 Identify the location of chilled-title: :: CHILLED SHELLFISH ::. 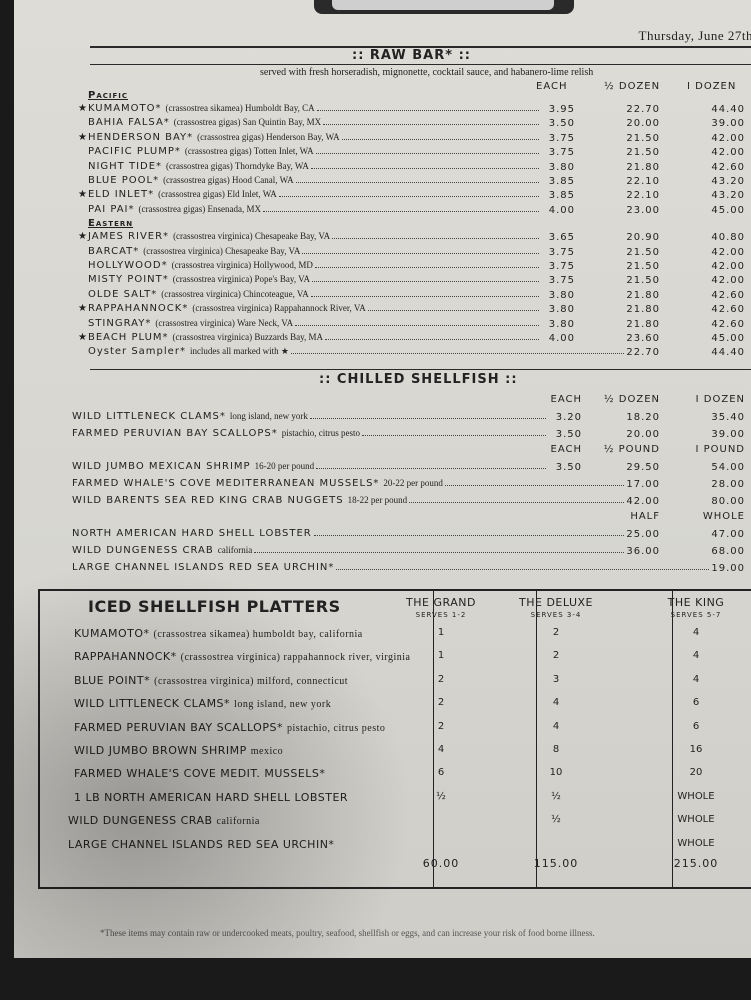
(418, 379).